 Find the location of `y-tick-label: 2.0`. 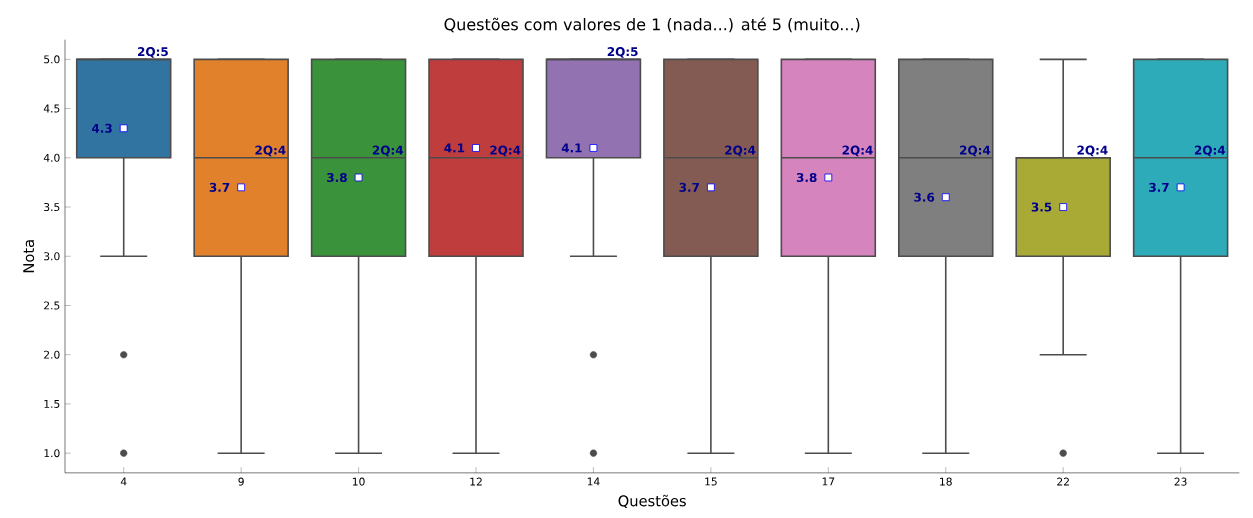

y-tick-label: 2.0 is located at coordinates (52, 354).